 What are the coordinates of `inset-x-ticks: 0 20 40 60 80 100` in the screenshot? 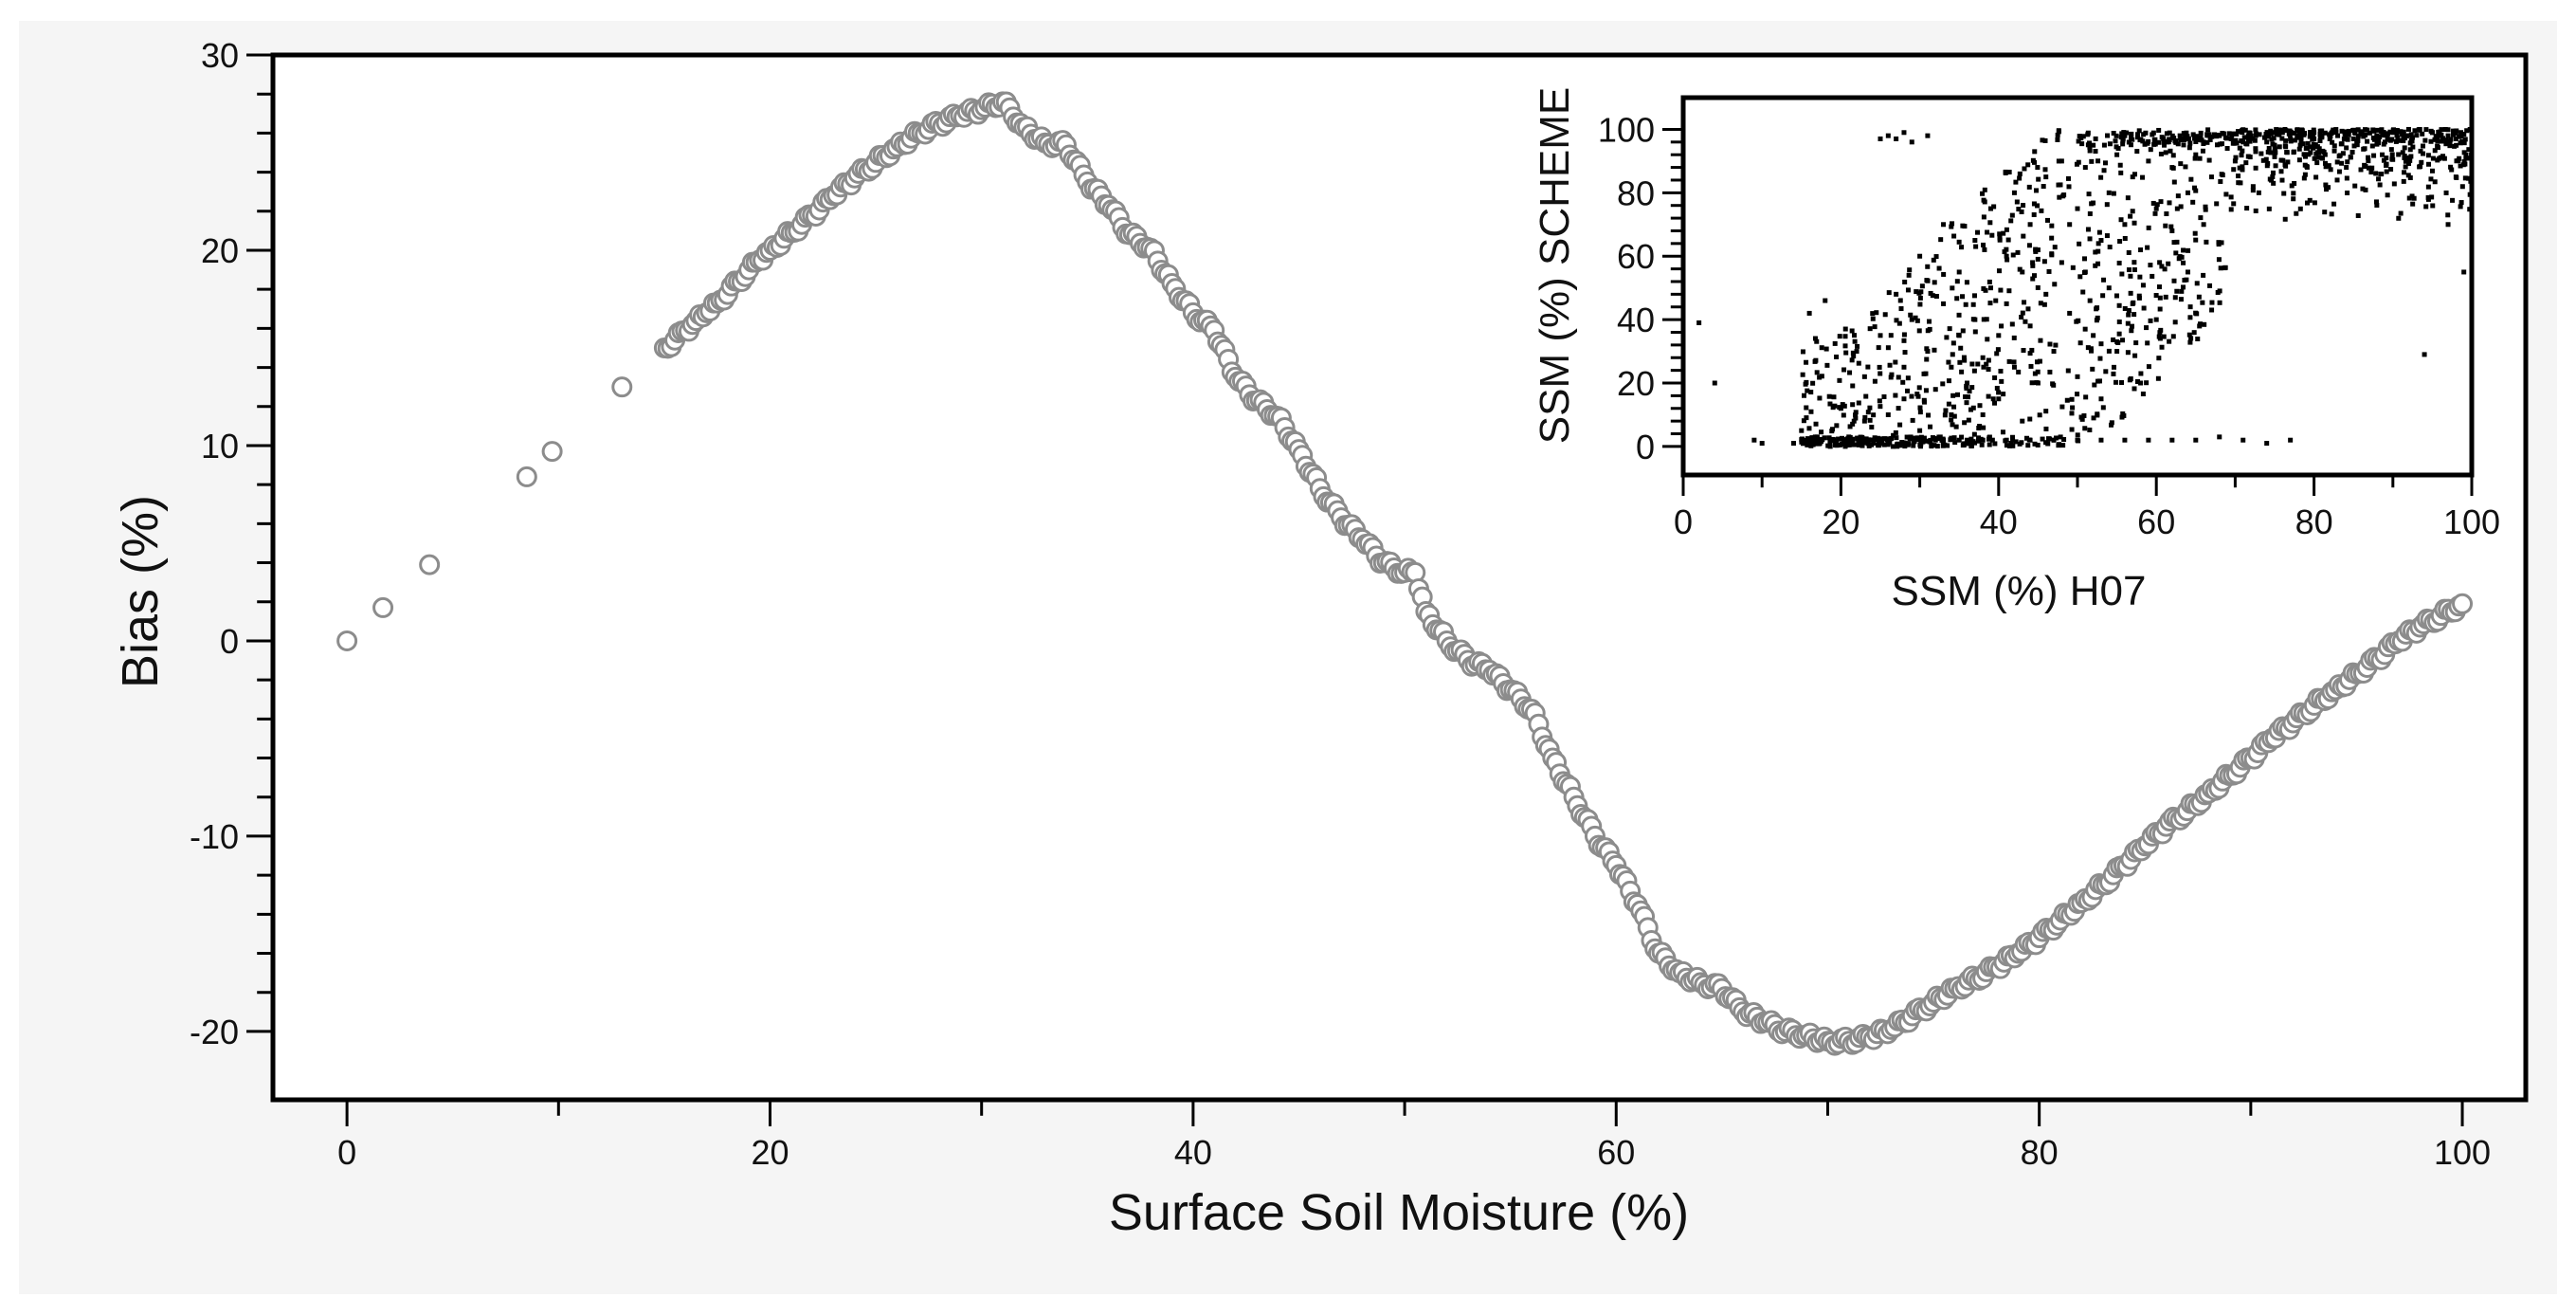 It's located at (2087, 508).